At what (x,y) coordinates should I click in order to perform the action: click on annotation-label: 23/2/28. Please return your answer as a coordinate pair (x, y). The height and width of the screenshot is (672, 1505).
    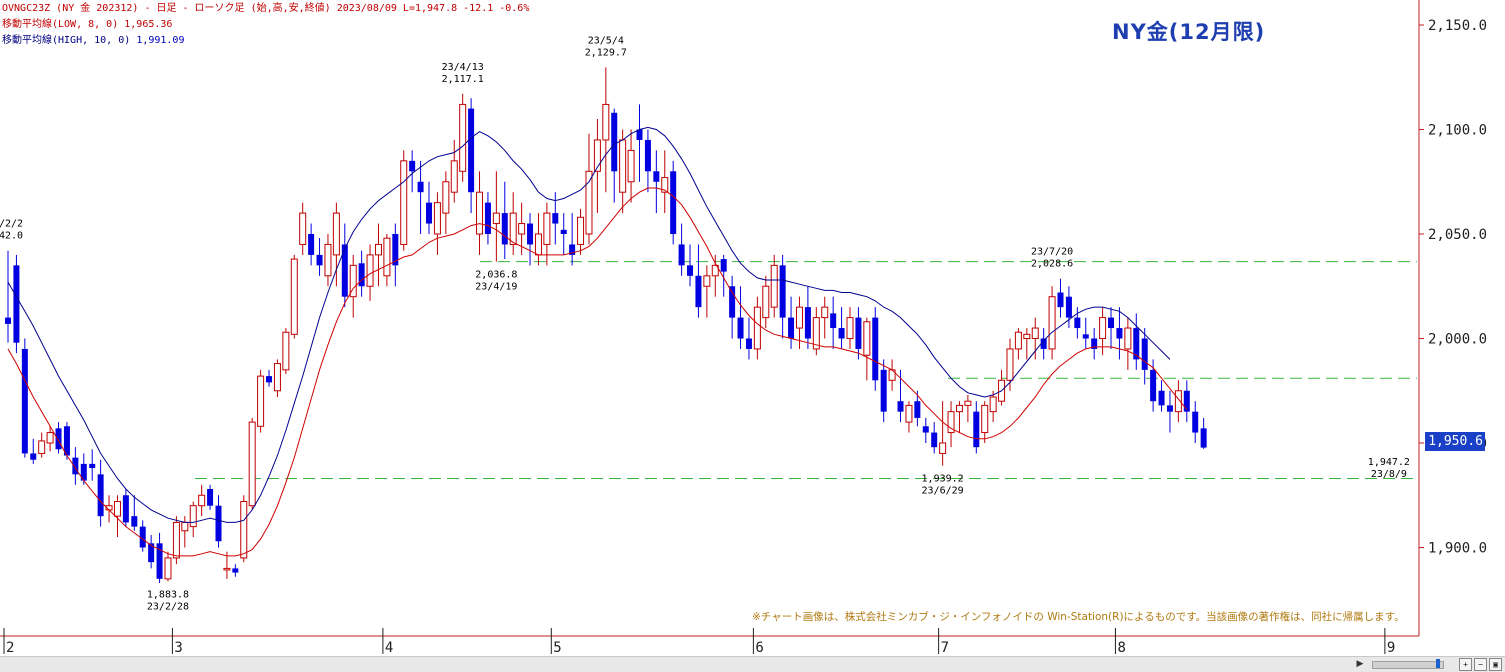
    Looking at the image, I should click on (168, 606).